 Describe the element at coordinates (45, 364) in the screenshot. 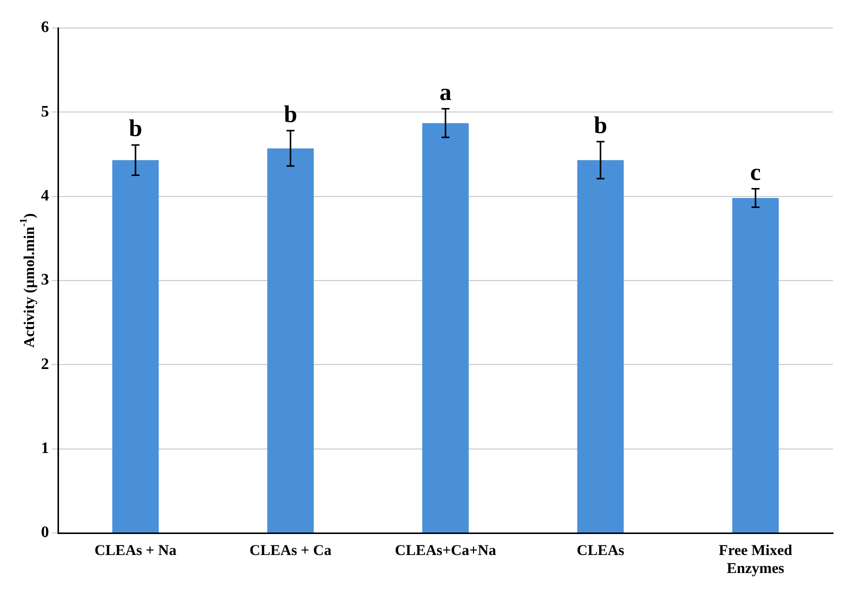

I see `y-tick-label: 2` at that location.